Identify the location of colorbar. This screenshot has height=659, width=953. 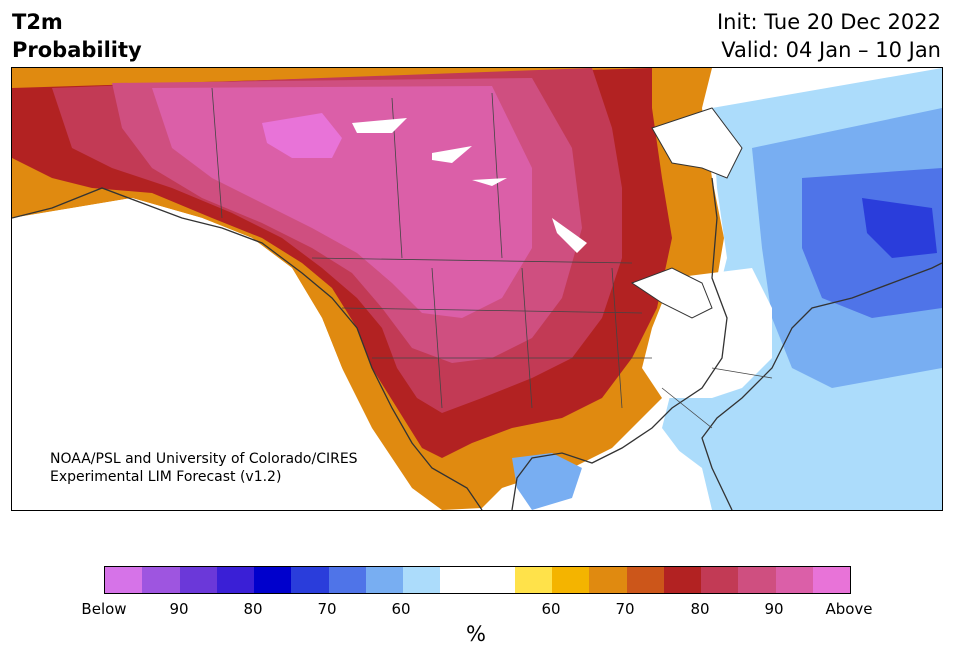
(477, 580).